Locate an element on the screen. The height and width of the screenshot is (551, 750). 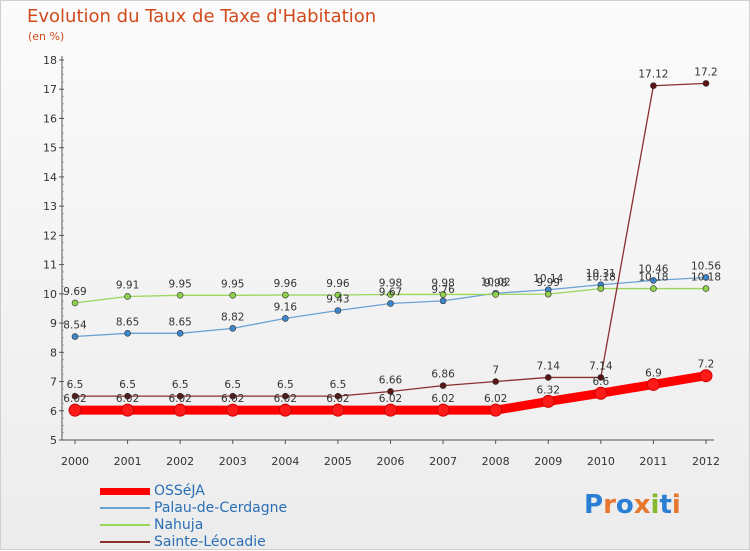
data-label: 9.91 is located at coordinates (127, 285).